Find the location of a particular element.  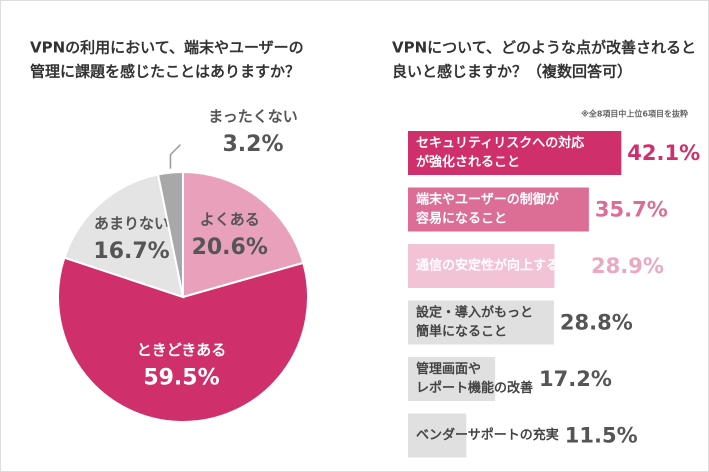

bar-label: 容易になること is located at coordinates (461, 219).